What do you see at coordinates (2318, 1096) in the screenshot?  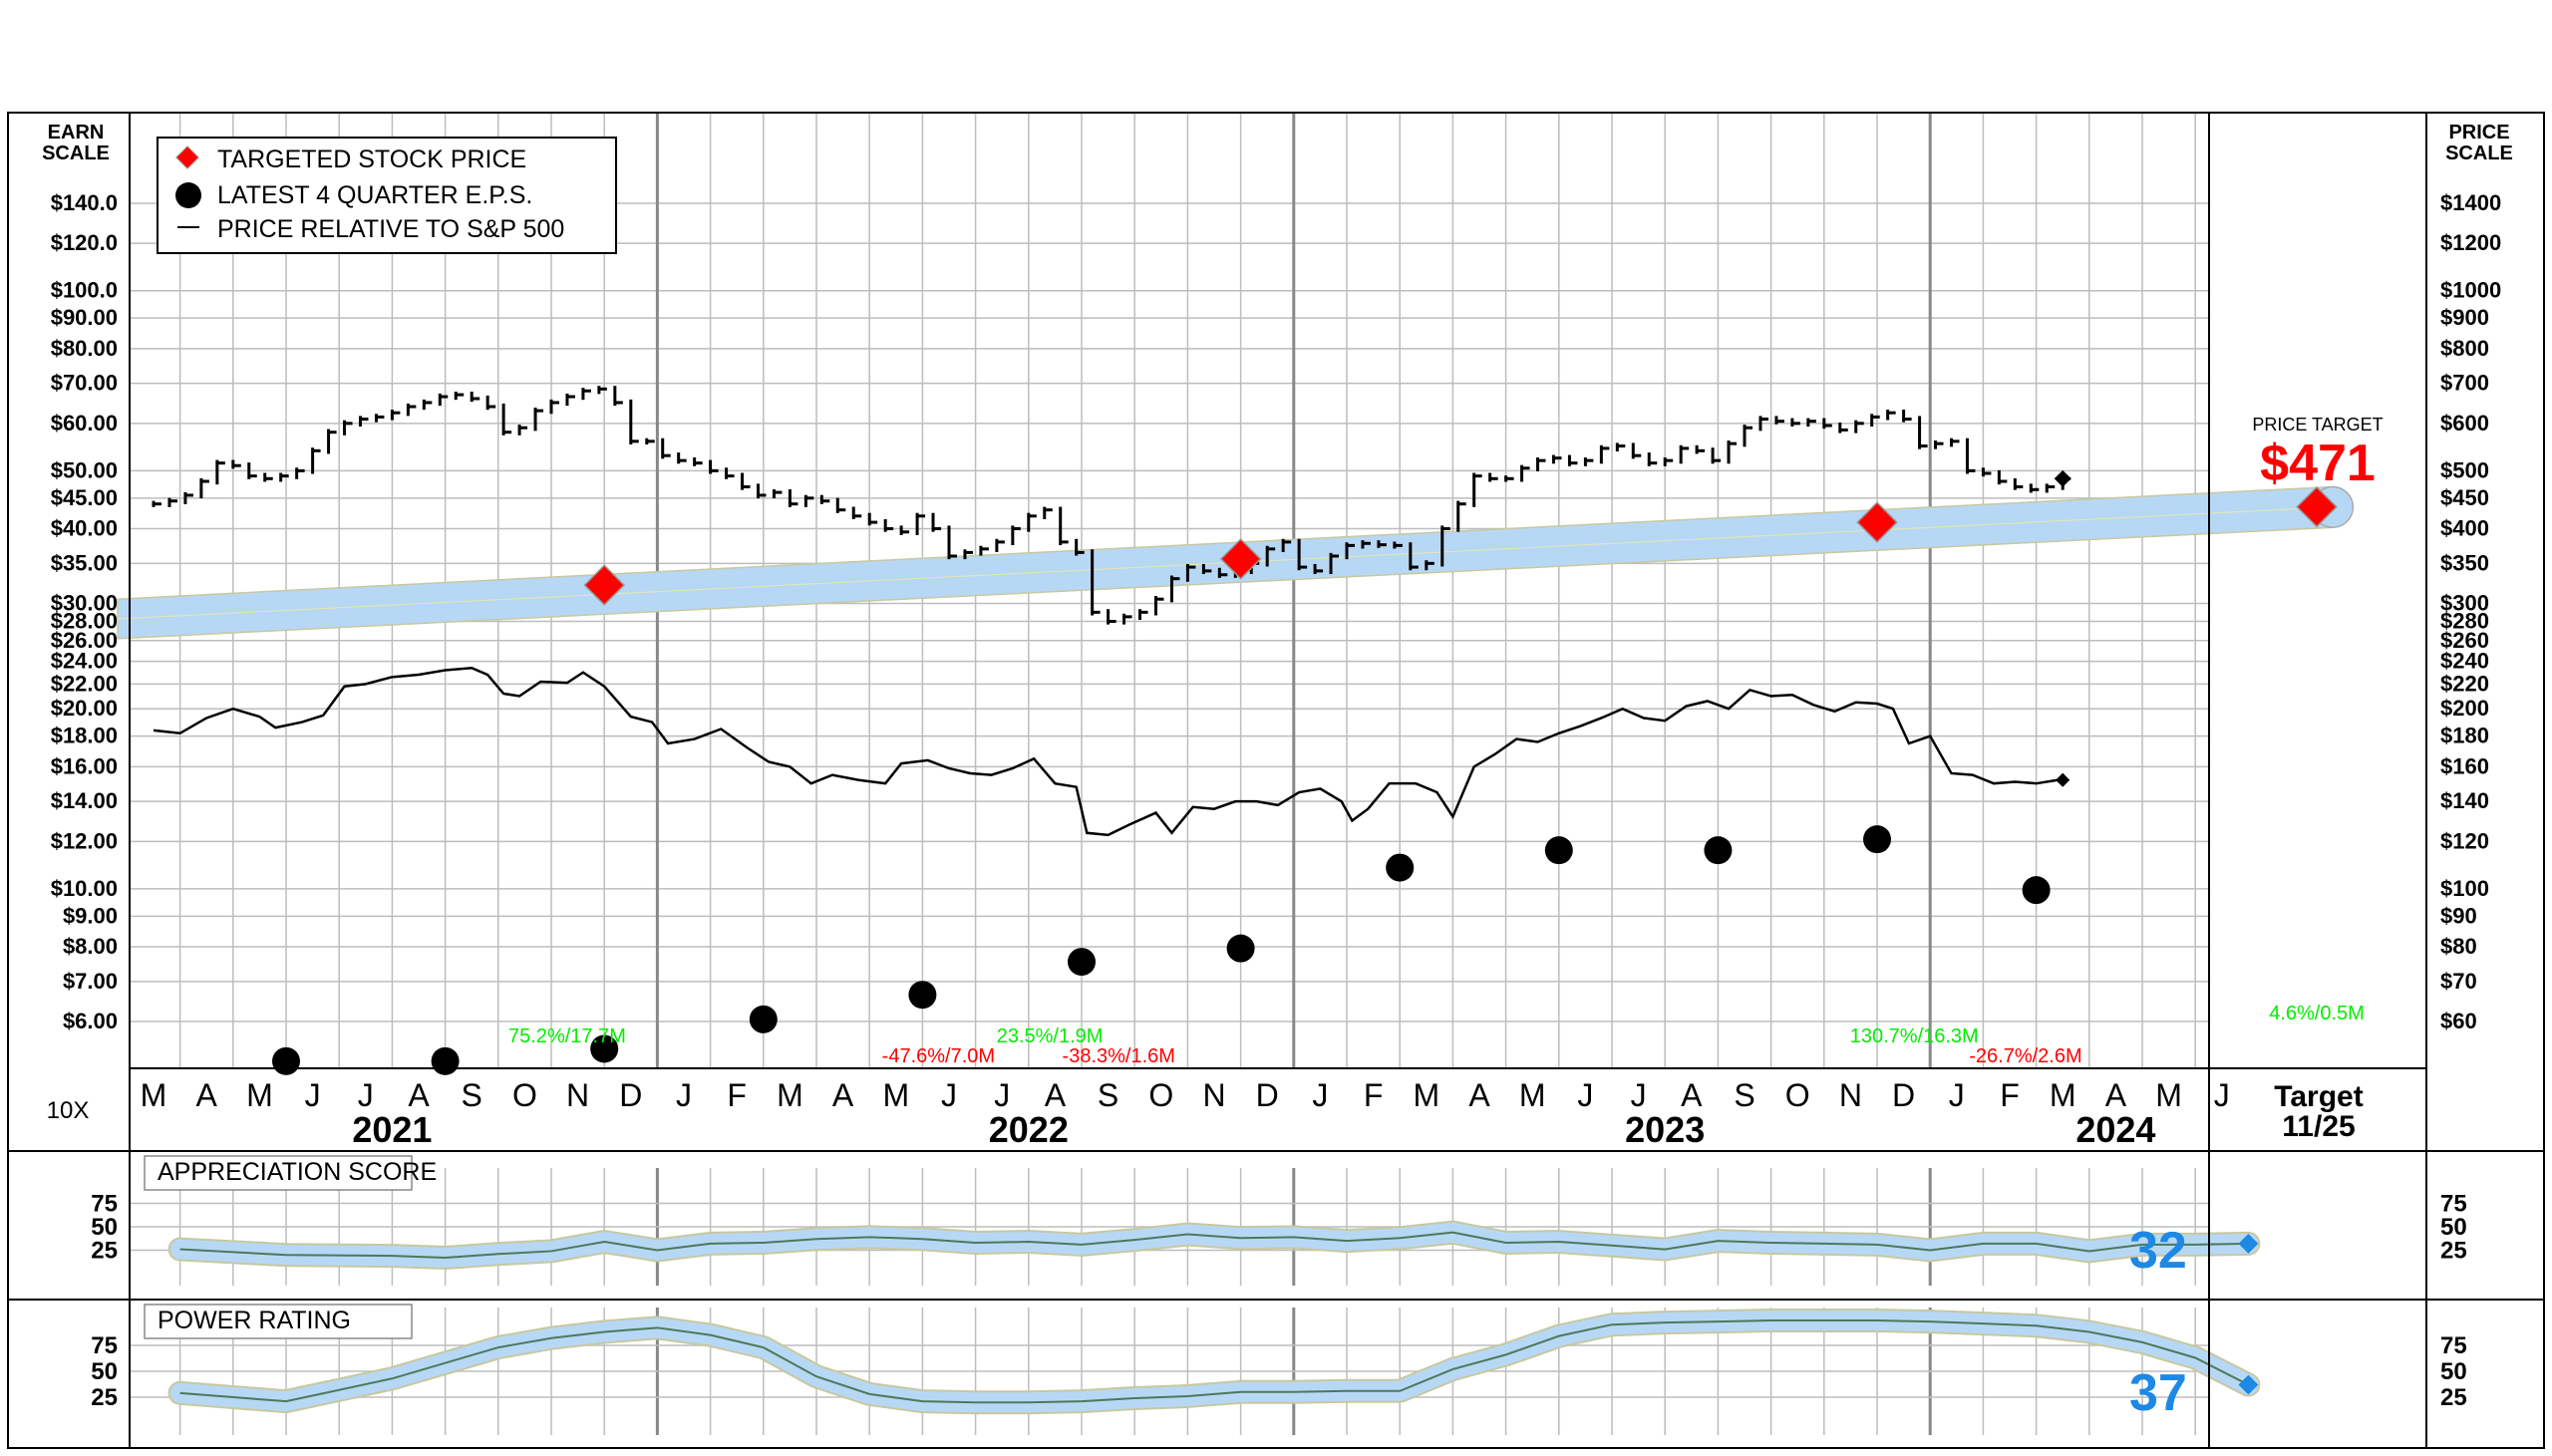 I see `target-column-label-1: Target` at bounding box center [2318, 1096].